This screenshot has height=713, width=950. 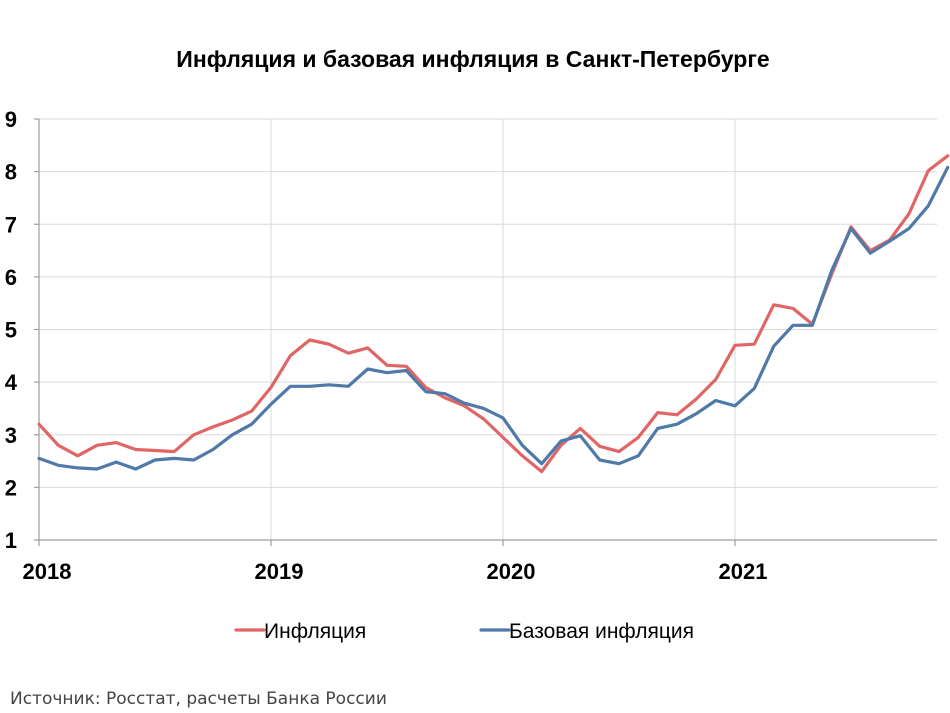 I want to click on x-tick-label: 2021, so click(x=743, y=571).